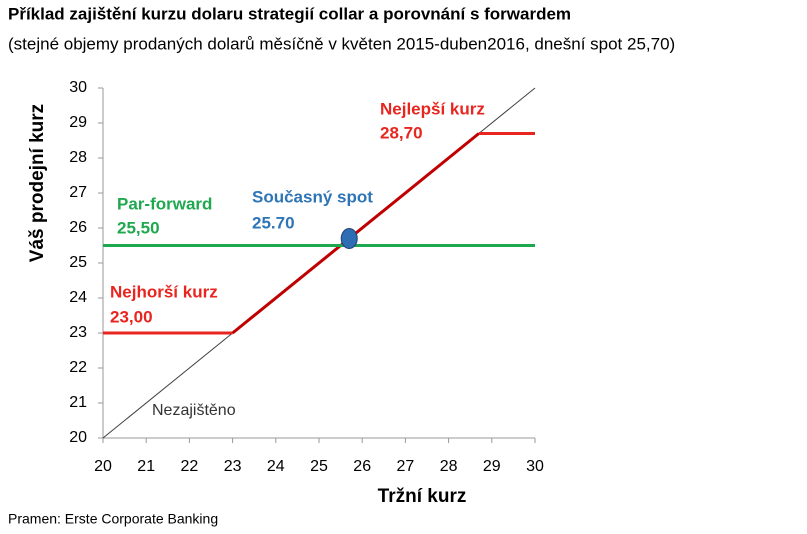 The image size is (807, 534). I want to click on y-tick-label: 21, so click(78, 402).